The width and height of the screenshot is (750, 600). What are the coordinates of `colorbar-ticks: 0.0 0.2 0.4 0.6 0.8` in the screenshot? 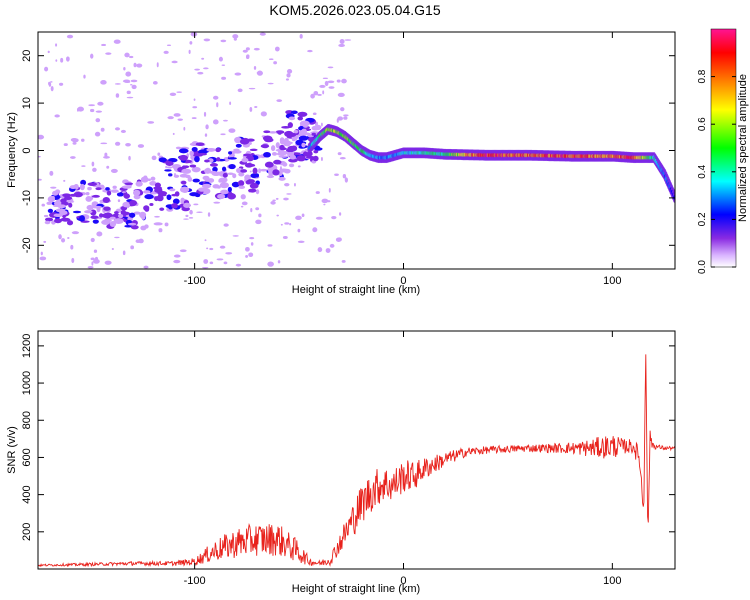 It's located at (716, 171).